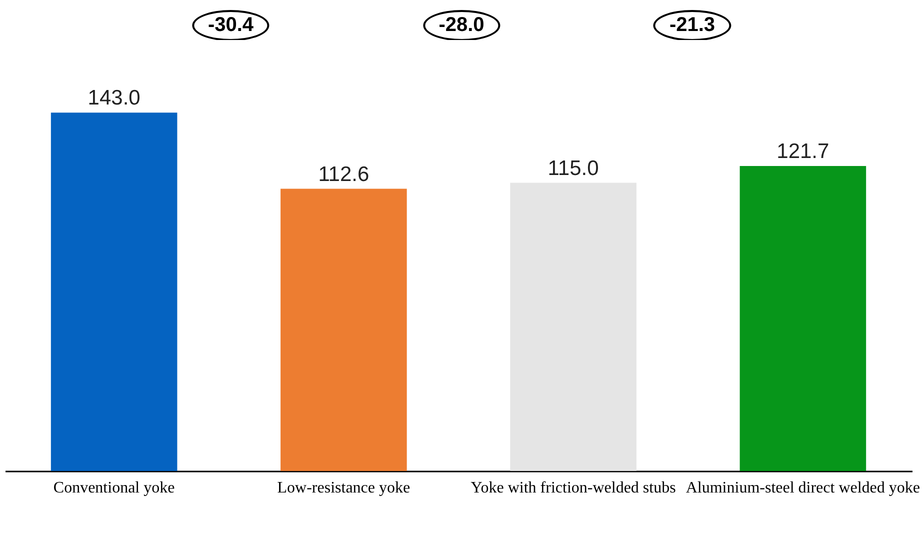 The image size is (923, 547). I want to click on data-label: 115.0, so click(573, 168).